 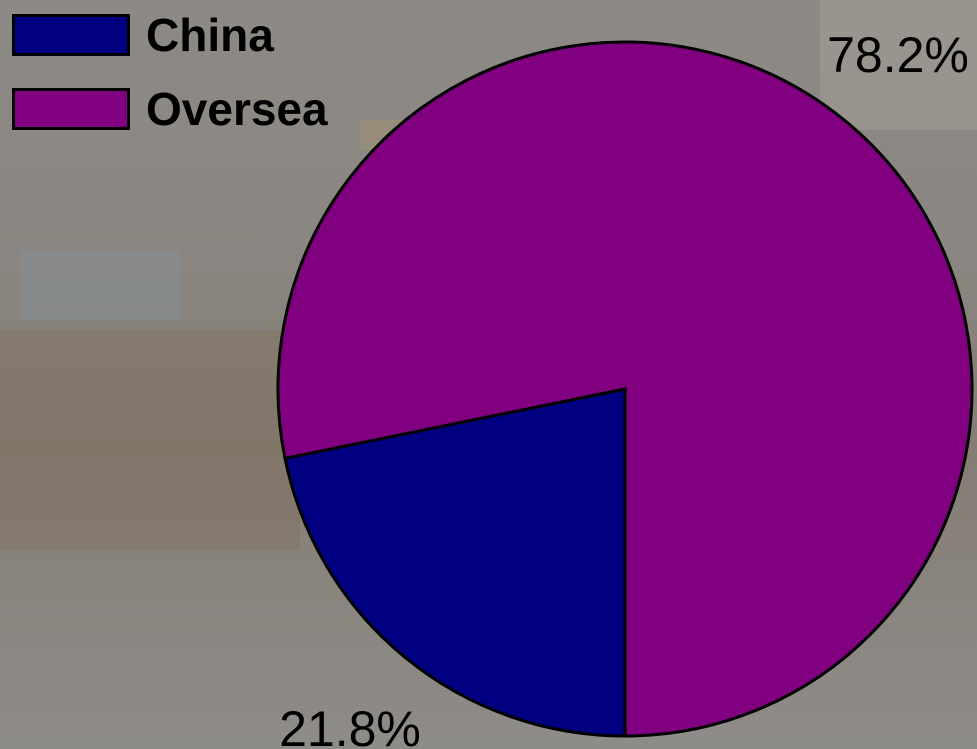 I want to click on legend-item-oversea: Oversea, so click(x=170, y=109).